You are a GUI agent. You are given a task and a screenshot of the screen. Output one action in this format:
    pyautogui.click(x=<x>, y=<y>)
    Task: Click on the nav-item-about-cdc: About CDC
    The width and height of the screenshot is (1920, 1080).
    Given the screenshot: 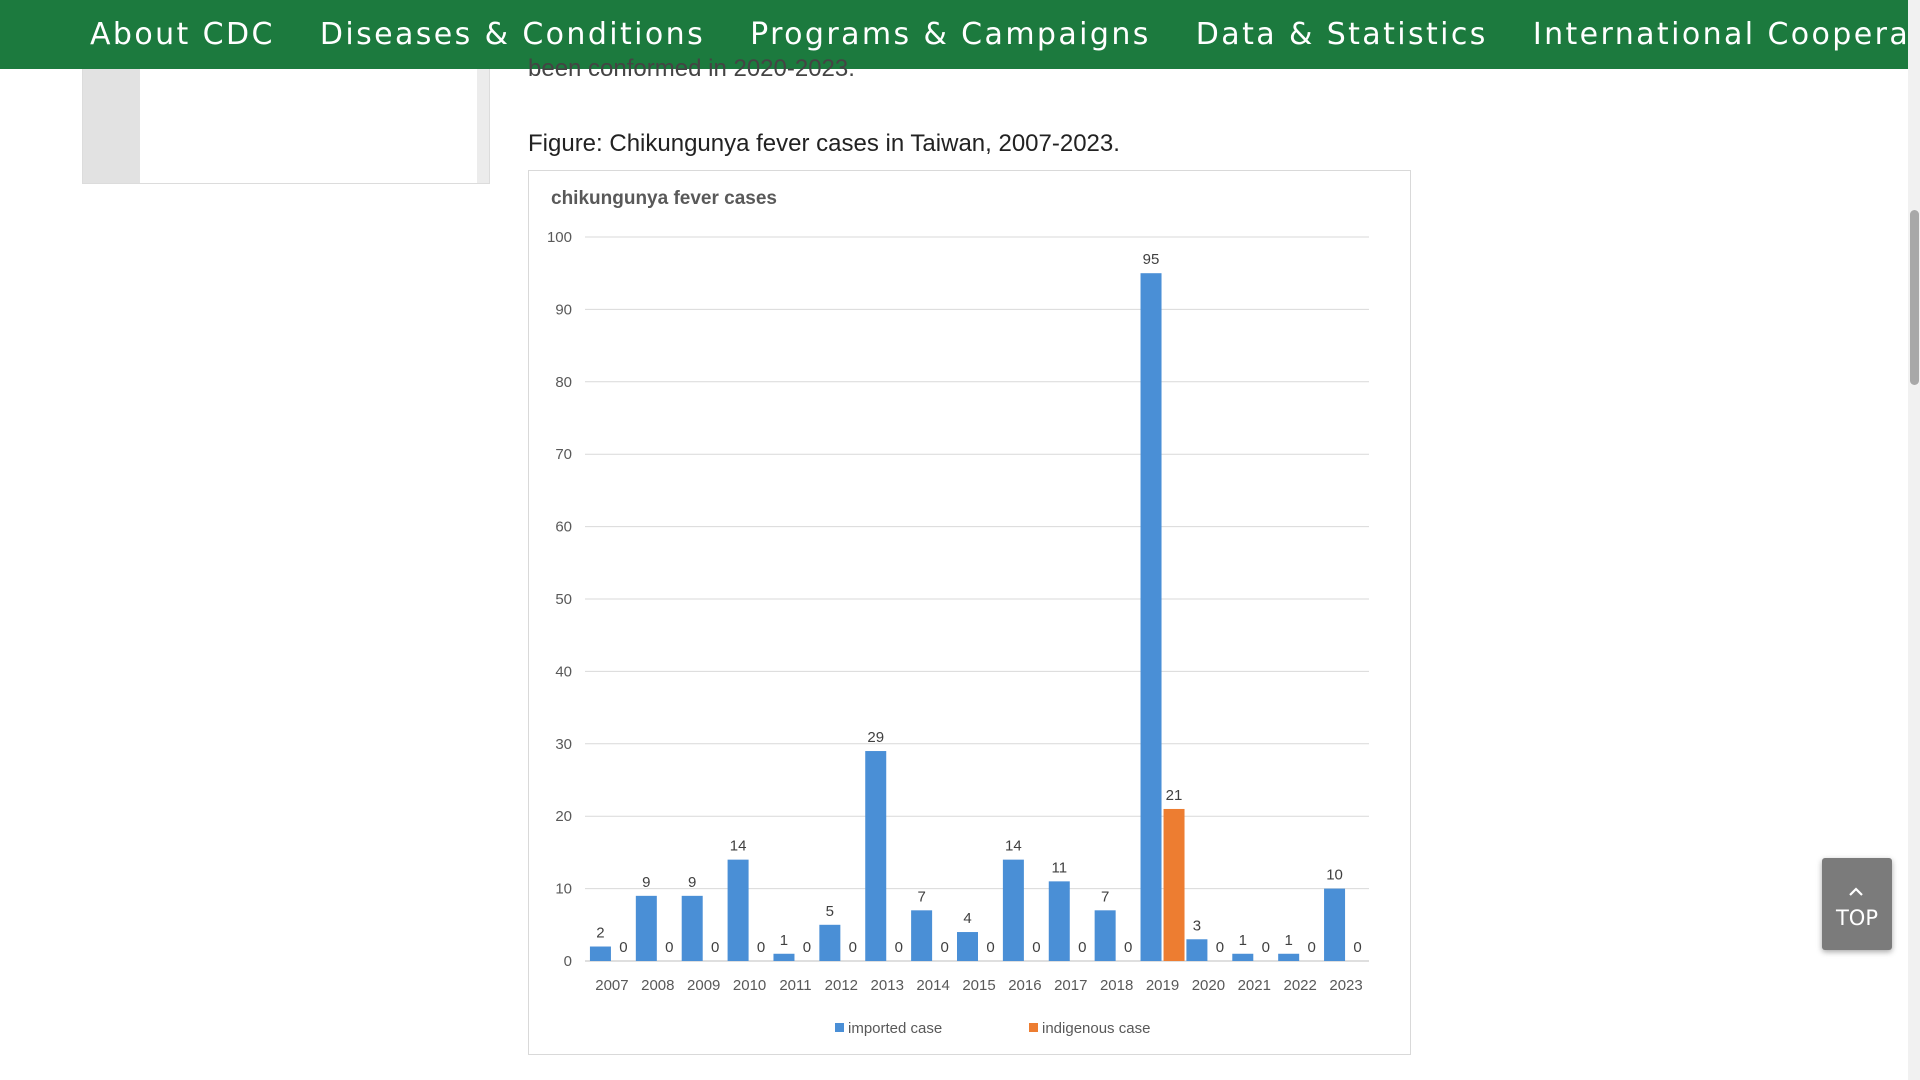 What is the action you would take?
    pyautogui.click(x=182, y=34)
    